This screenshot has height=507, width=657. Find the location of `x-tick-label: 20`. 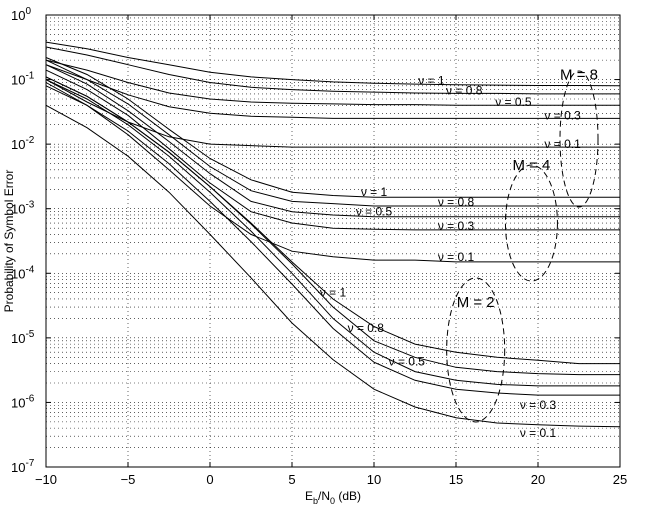

x-tick-label: 20 is located at coordinates (538, 479).